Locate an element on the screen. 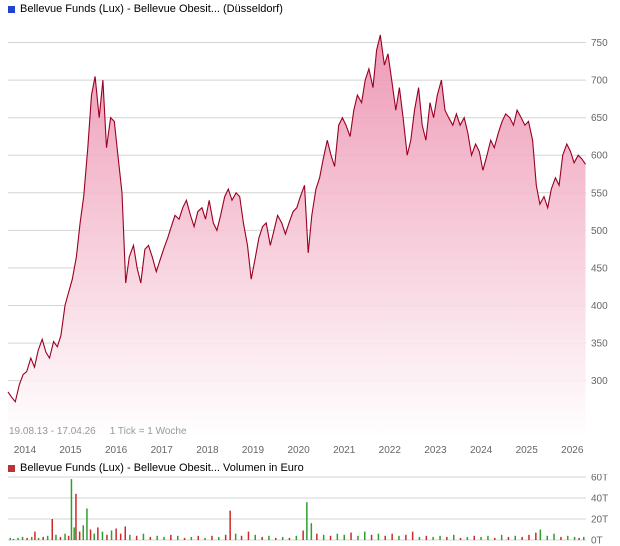 The height and width of the screenshot is (546, 620). price-y-tick-label: 500 is located at coordinates (599, 231).